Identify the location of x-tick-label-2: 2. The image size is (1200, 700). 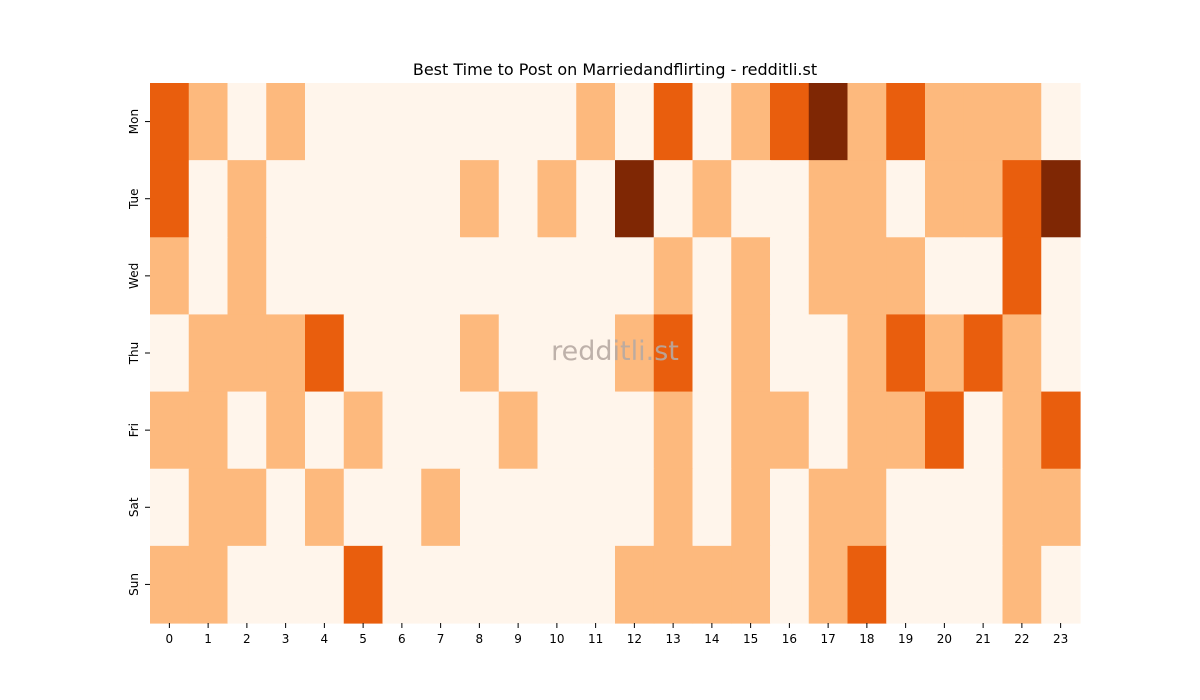
(247, 639).